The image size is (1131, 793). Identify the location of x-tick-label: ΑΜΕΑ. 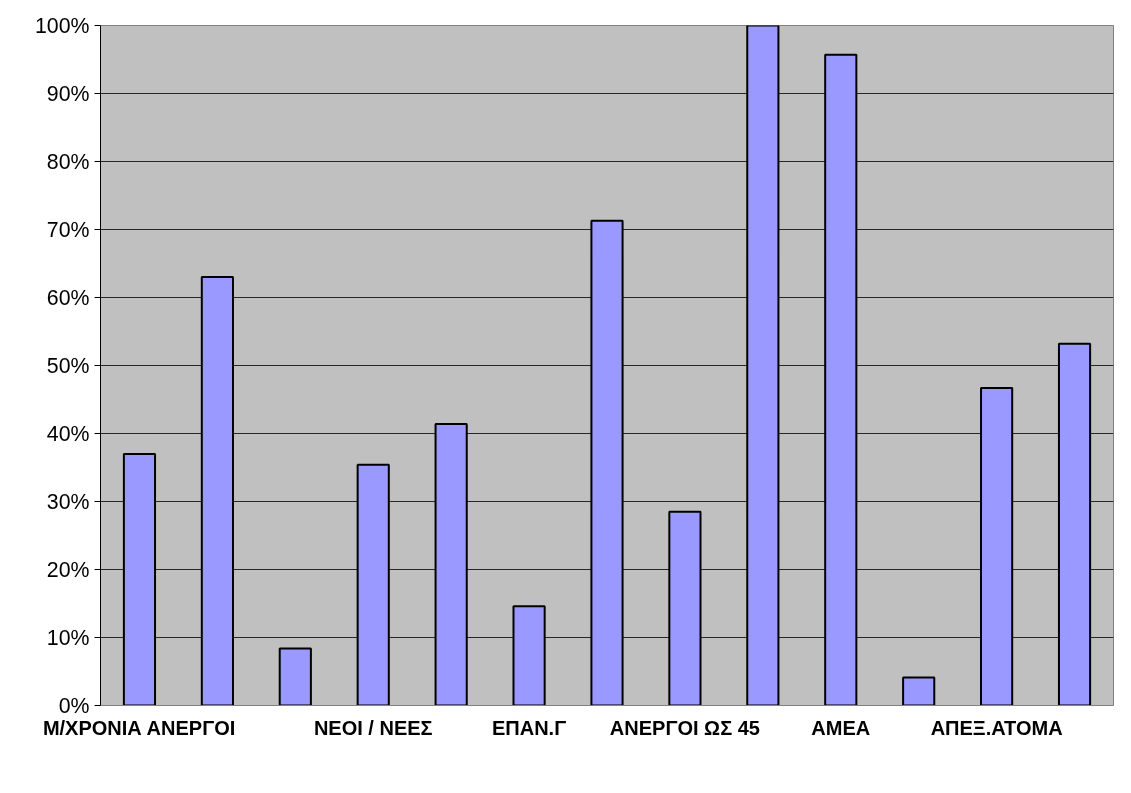
(841, 727).